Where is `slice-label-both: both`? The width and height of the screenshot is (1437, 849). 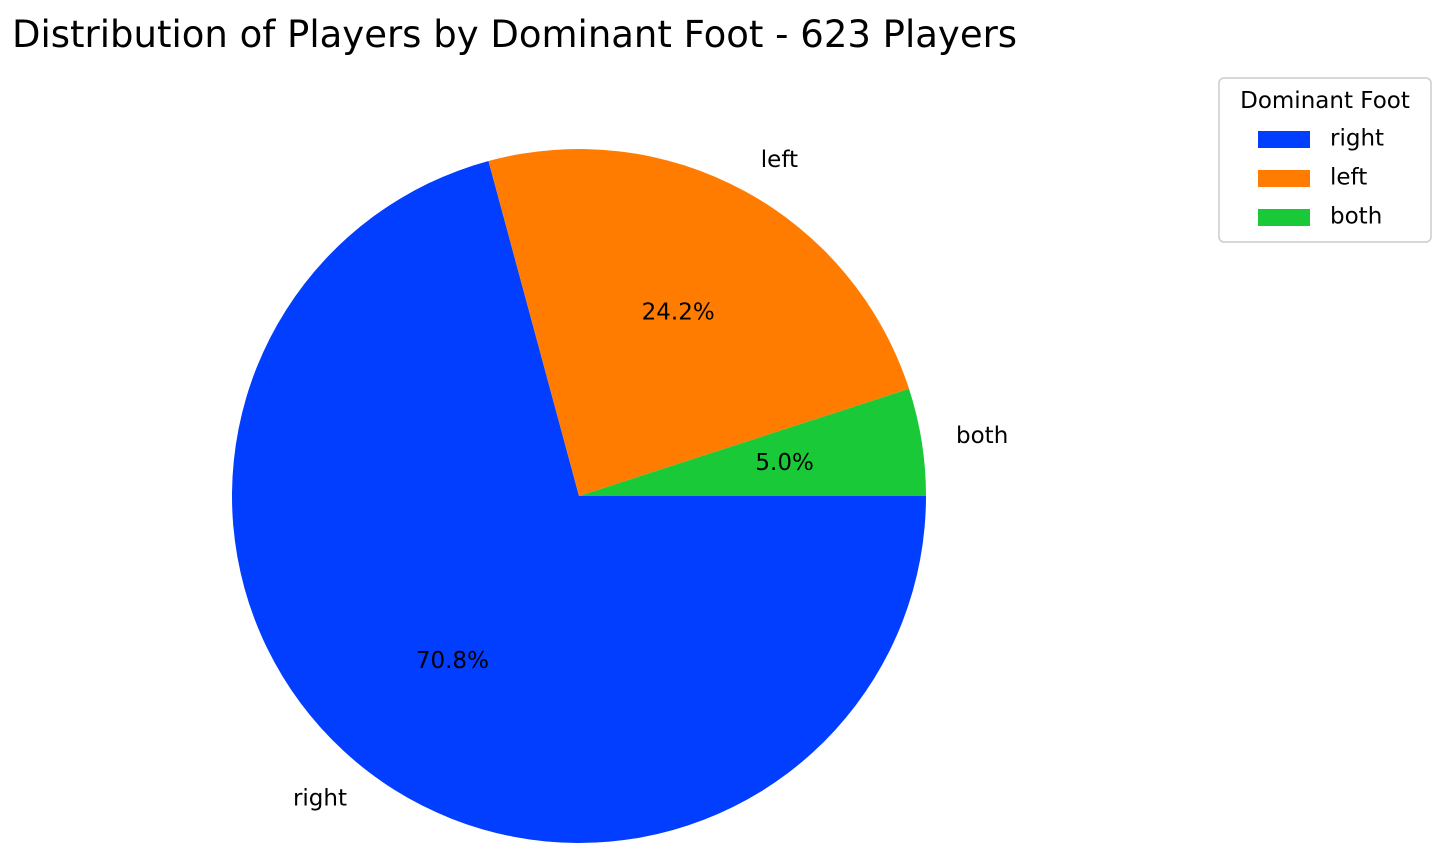
slice-label-both: both is located at coordinates (982, 436).